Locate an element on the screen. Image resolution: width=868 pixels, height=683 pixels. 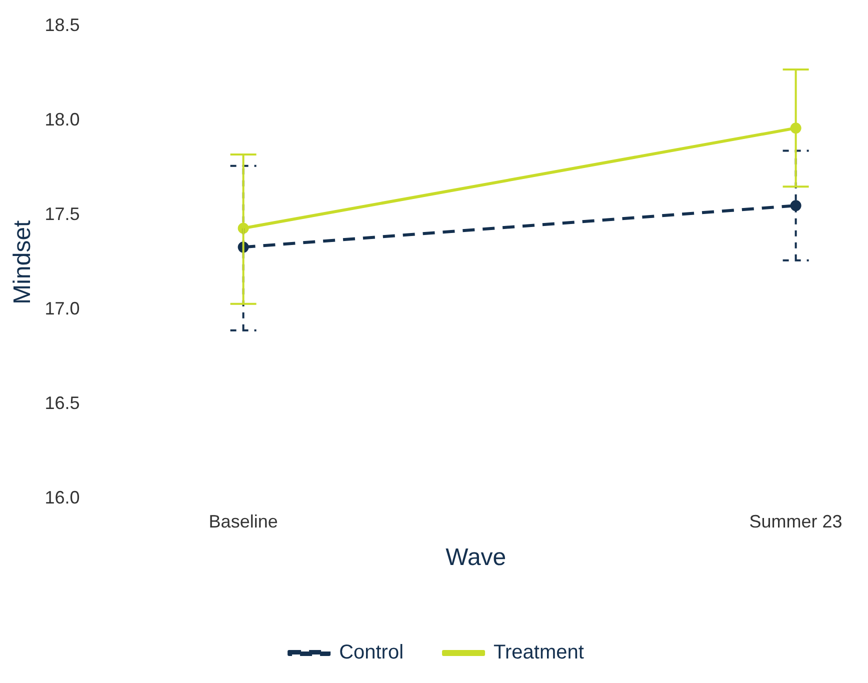
x-axis-title: Wave is located at coordinates (476, 558).